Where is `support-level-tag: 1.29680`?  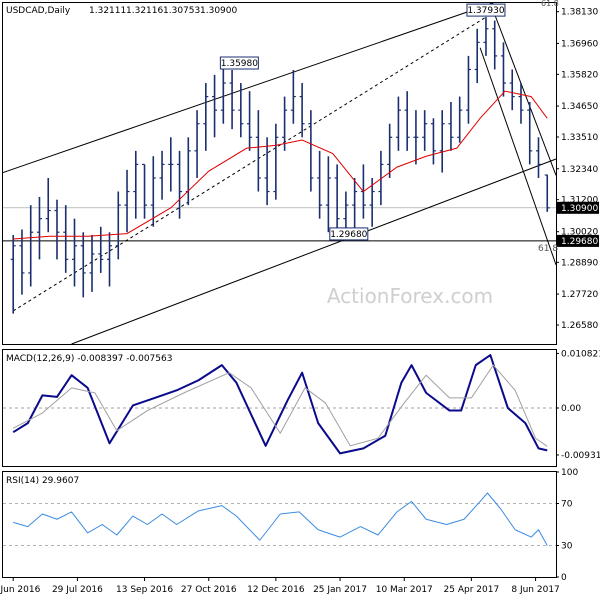
support-level-tag: 1.29680 is located at coordinates (578, 240).